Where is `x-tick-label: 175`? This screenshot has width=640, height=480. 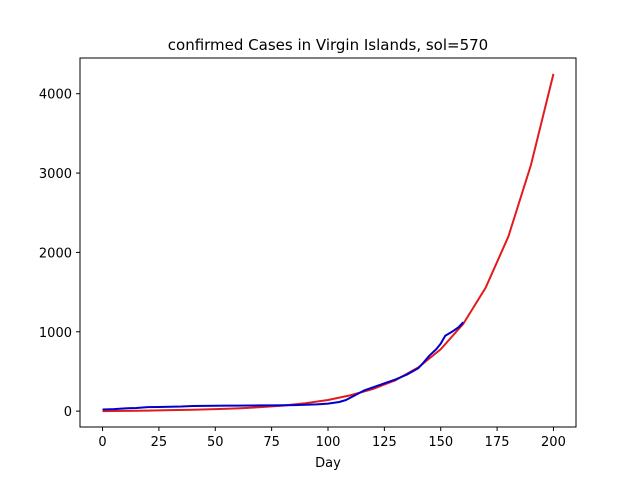 x-tick-label: 175 is located at coordinates (497, 442).